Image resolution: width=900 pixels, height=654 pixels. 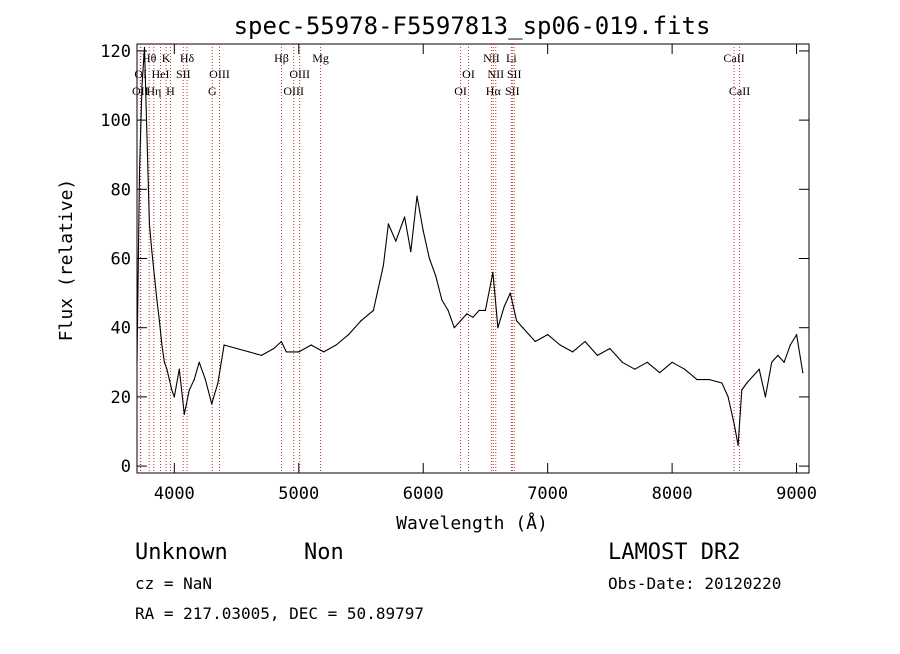 I want to click on observation-date: Obs-Date: 20120220, so click(x=694, y=583).